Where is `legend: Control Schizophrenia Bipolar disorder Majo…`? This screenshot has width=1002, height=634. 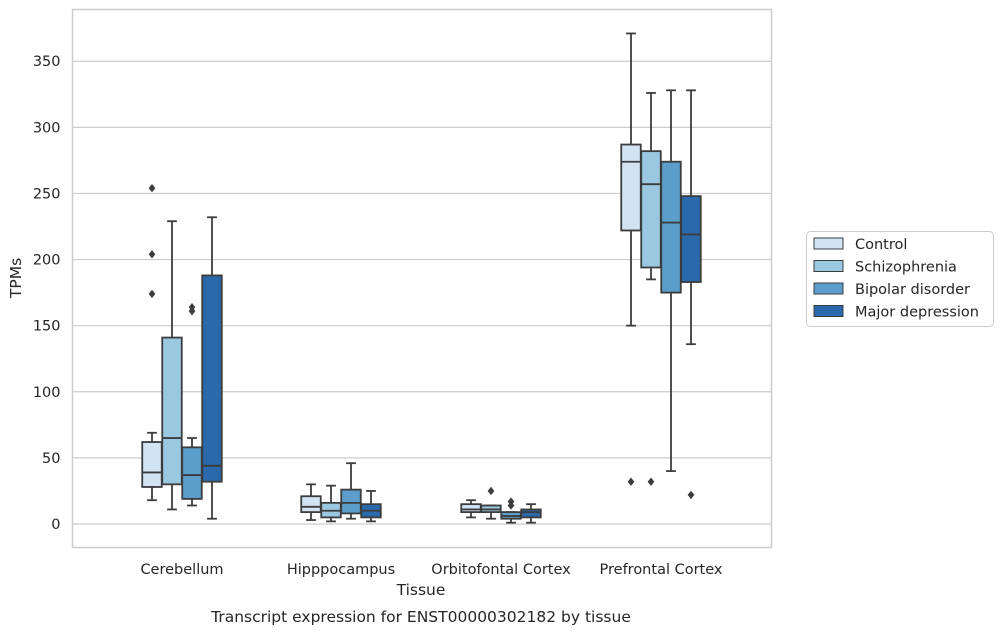
legend: Control Schizophrenia Bipolar disorder Majo… is located at coordinates (900, 279).